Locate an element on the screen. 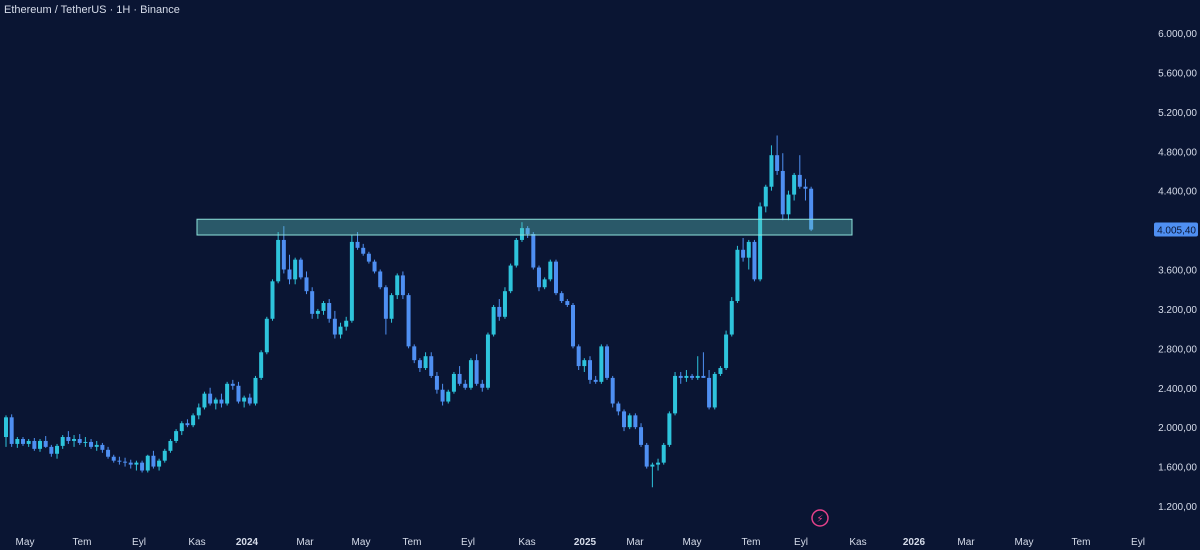 This screenshot has width=1200, height=550. lightning-icon: ⚡ is located at coordinates (819, 519).